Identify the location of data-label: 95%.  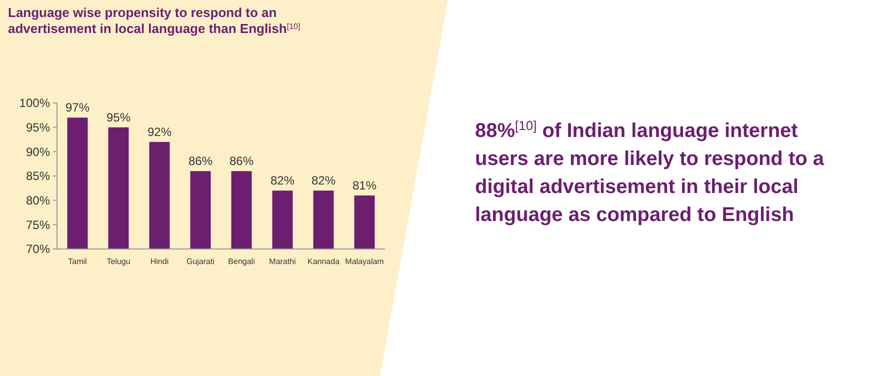
(118, 117).